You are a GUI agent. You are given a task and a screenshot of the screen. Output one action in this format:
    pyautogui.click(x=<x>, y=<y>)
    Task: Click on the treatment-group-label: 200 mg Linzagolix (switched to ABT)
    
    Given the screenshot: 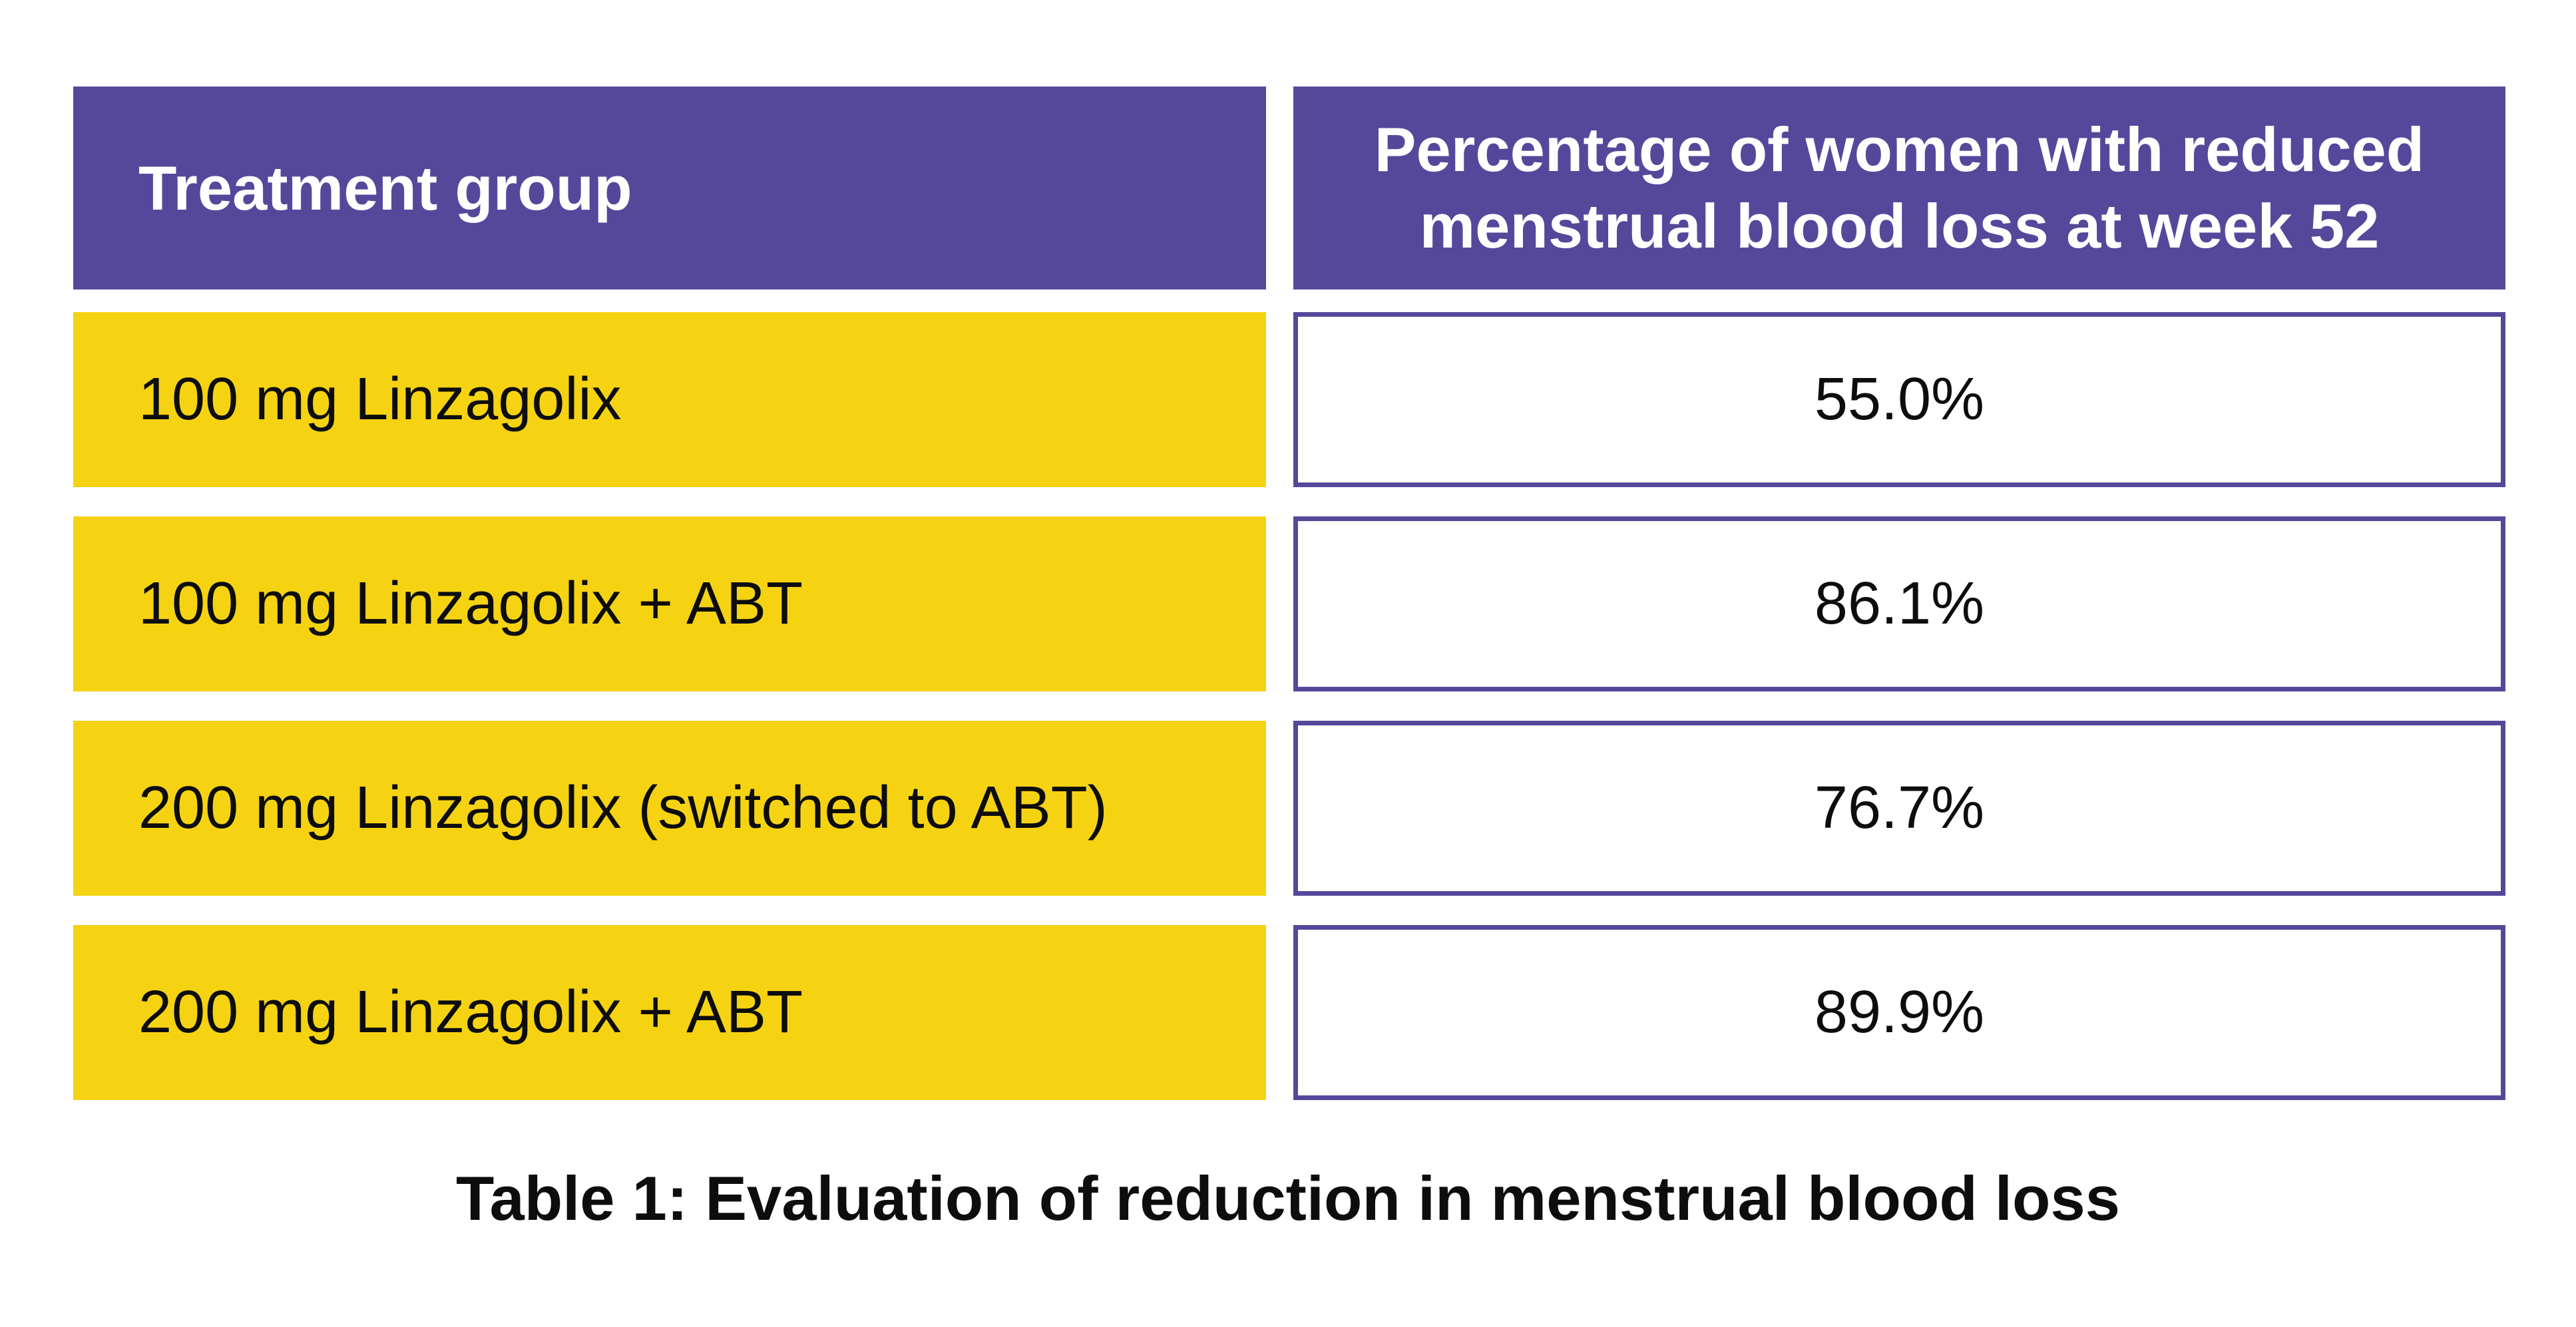 What is the action you would take?
    pyautogui.click(x=623, y=808)
    